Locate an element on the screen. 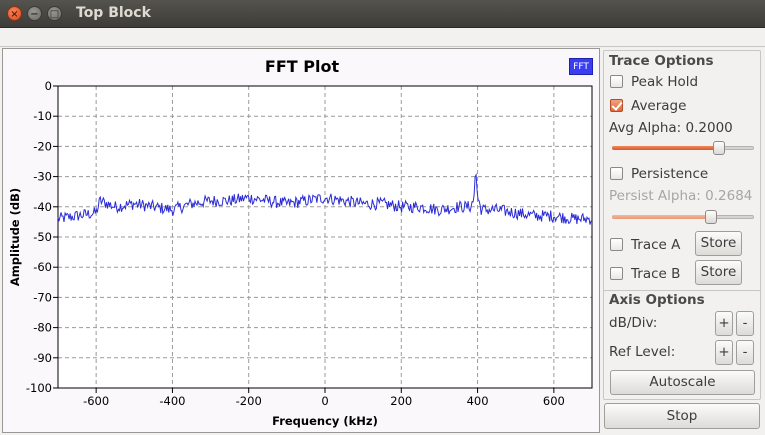 The width and height of the screenshot is (765, 435). x-tick-label: 0 is located at coordinates (324, 401).